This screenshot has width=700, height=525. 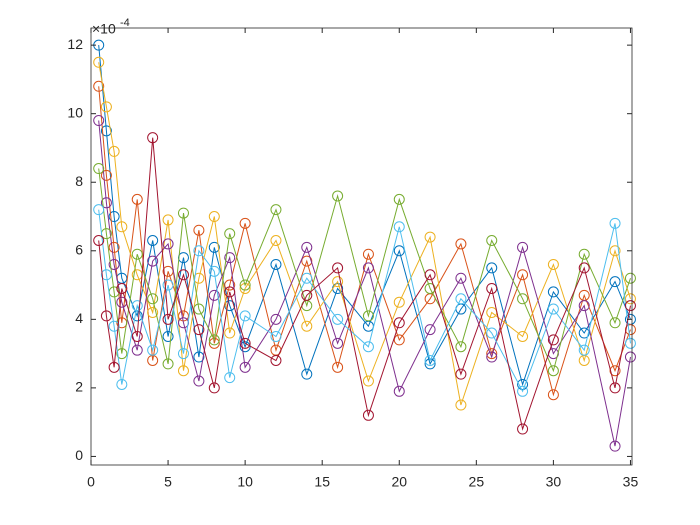 I want to click on x-tick-label: 10, so click(x=245, y=482).